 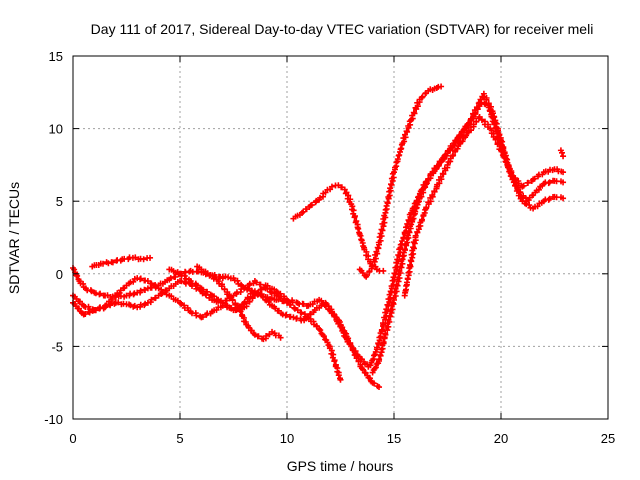 I want to click on y-tick-label: 0, so click(x=59, y=274).